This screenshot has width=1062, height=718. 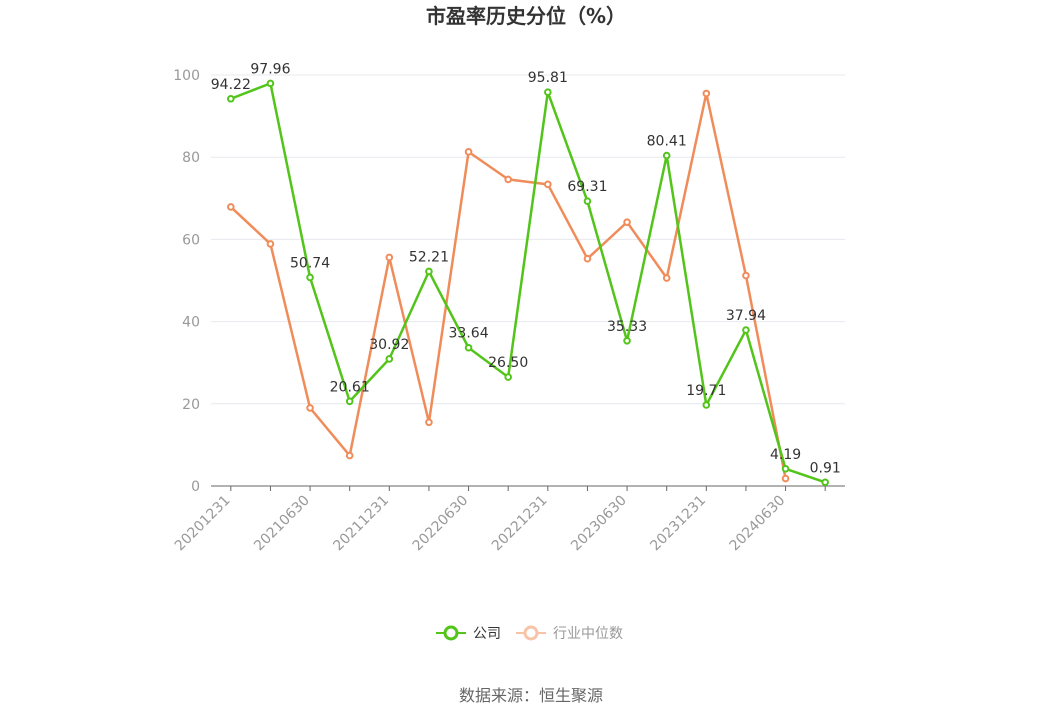 What do you see at coordinates (441, 524) in the screenshot?
I see `x-tick-label-20220630: 20220630` at bounding box center [441, 524].